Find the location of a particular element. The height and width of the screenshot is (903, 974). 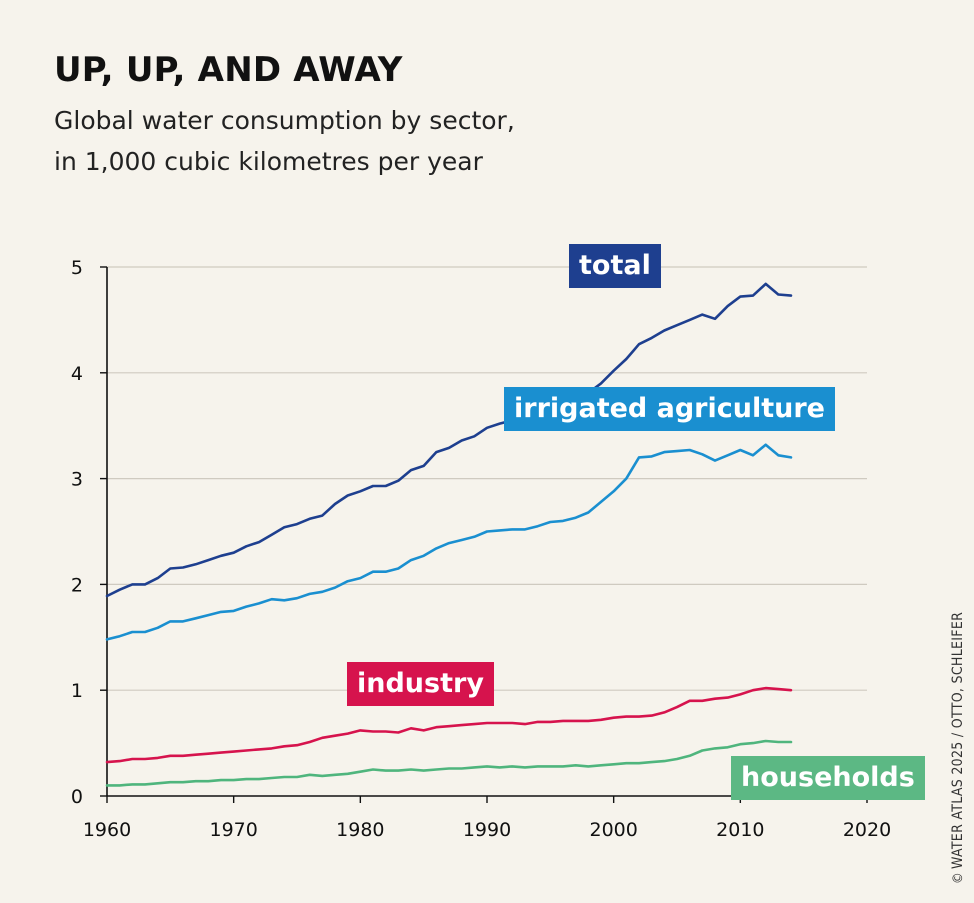

x-tick-label: 1990 is located at coordinates (487, 830).